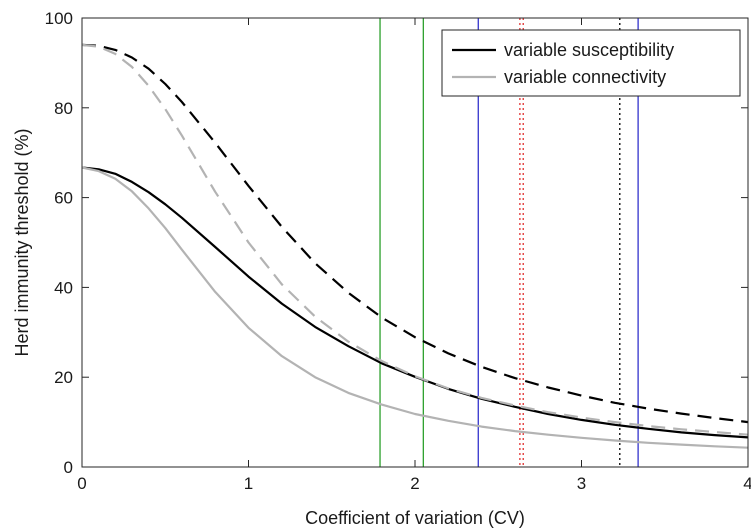  What do you see at coordinates (248, 483) in the screenshot?
I see `x-tick-label: 1` at bounding box center [248, 483].